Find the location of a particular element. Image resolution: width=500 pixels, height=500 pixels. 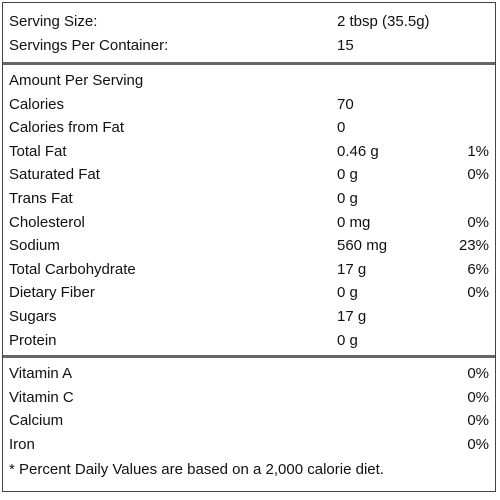

row: Trans Fat 0 g is located at coordinates (249, 199).